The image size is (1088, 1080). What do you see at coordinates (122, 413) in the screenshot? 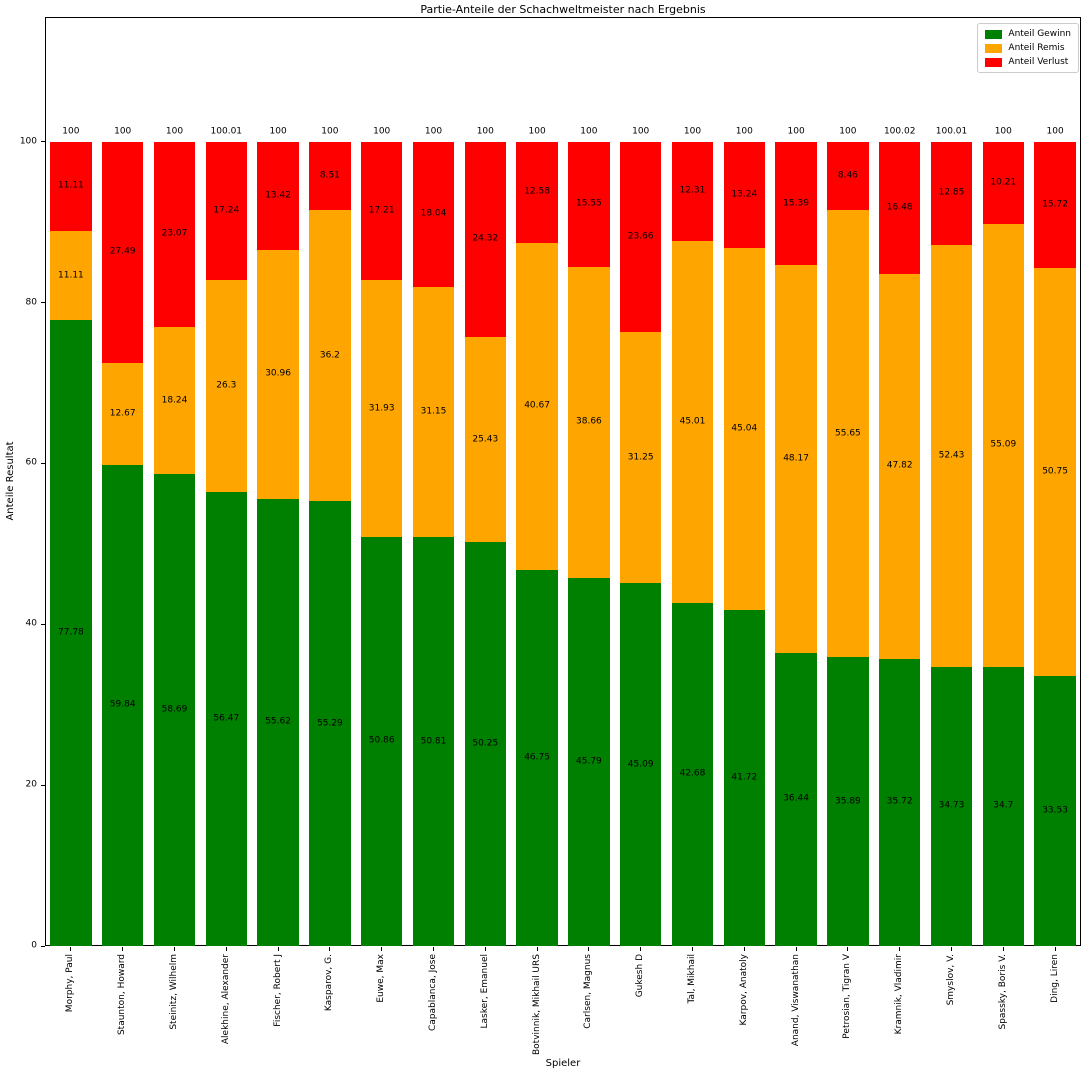
I see `bar-segment-label: 12.67` at bounding box center [122, 413].